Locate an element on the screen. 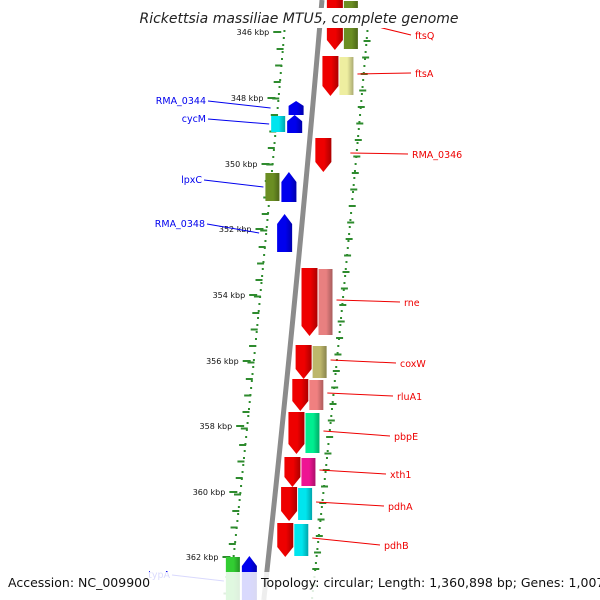  cog-pbpe is located at coordinates (312, 433).